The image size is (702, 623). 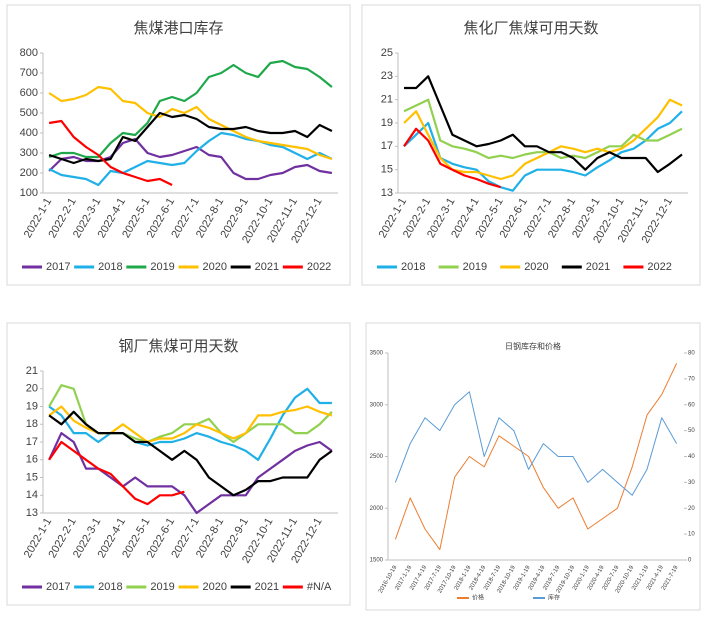 What do you see at coordinates (691, 379) in the screenshot?
I see `y2-tick-label: 70` at bounding box center [691, 379].